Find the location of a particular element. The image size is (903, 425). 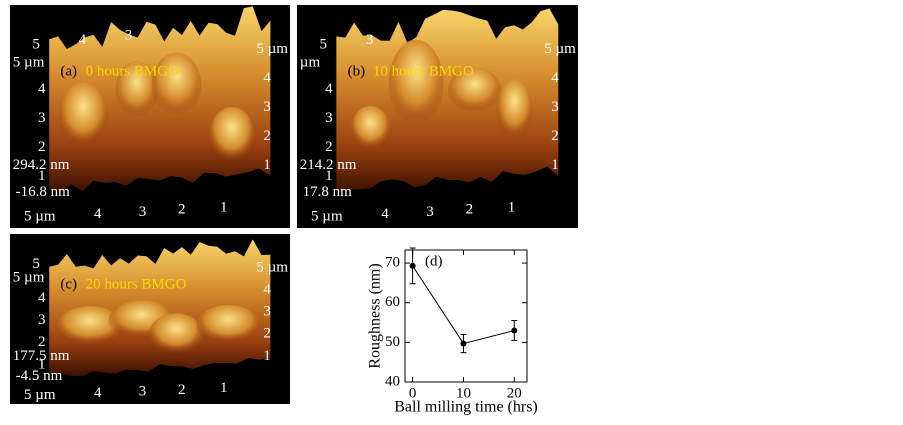

panel-text: (a) is located at coordinates (68, 71).